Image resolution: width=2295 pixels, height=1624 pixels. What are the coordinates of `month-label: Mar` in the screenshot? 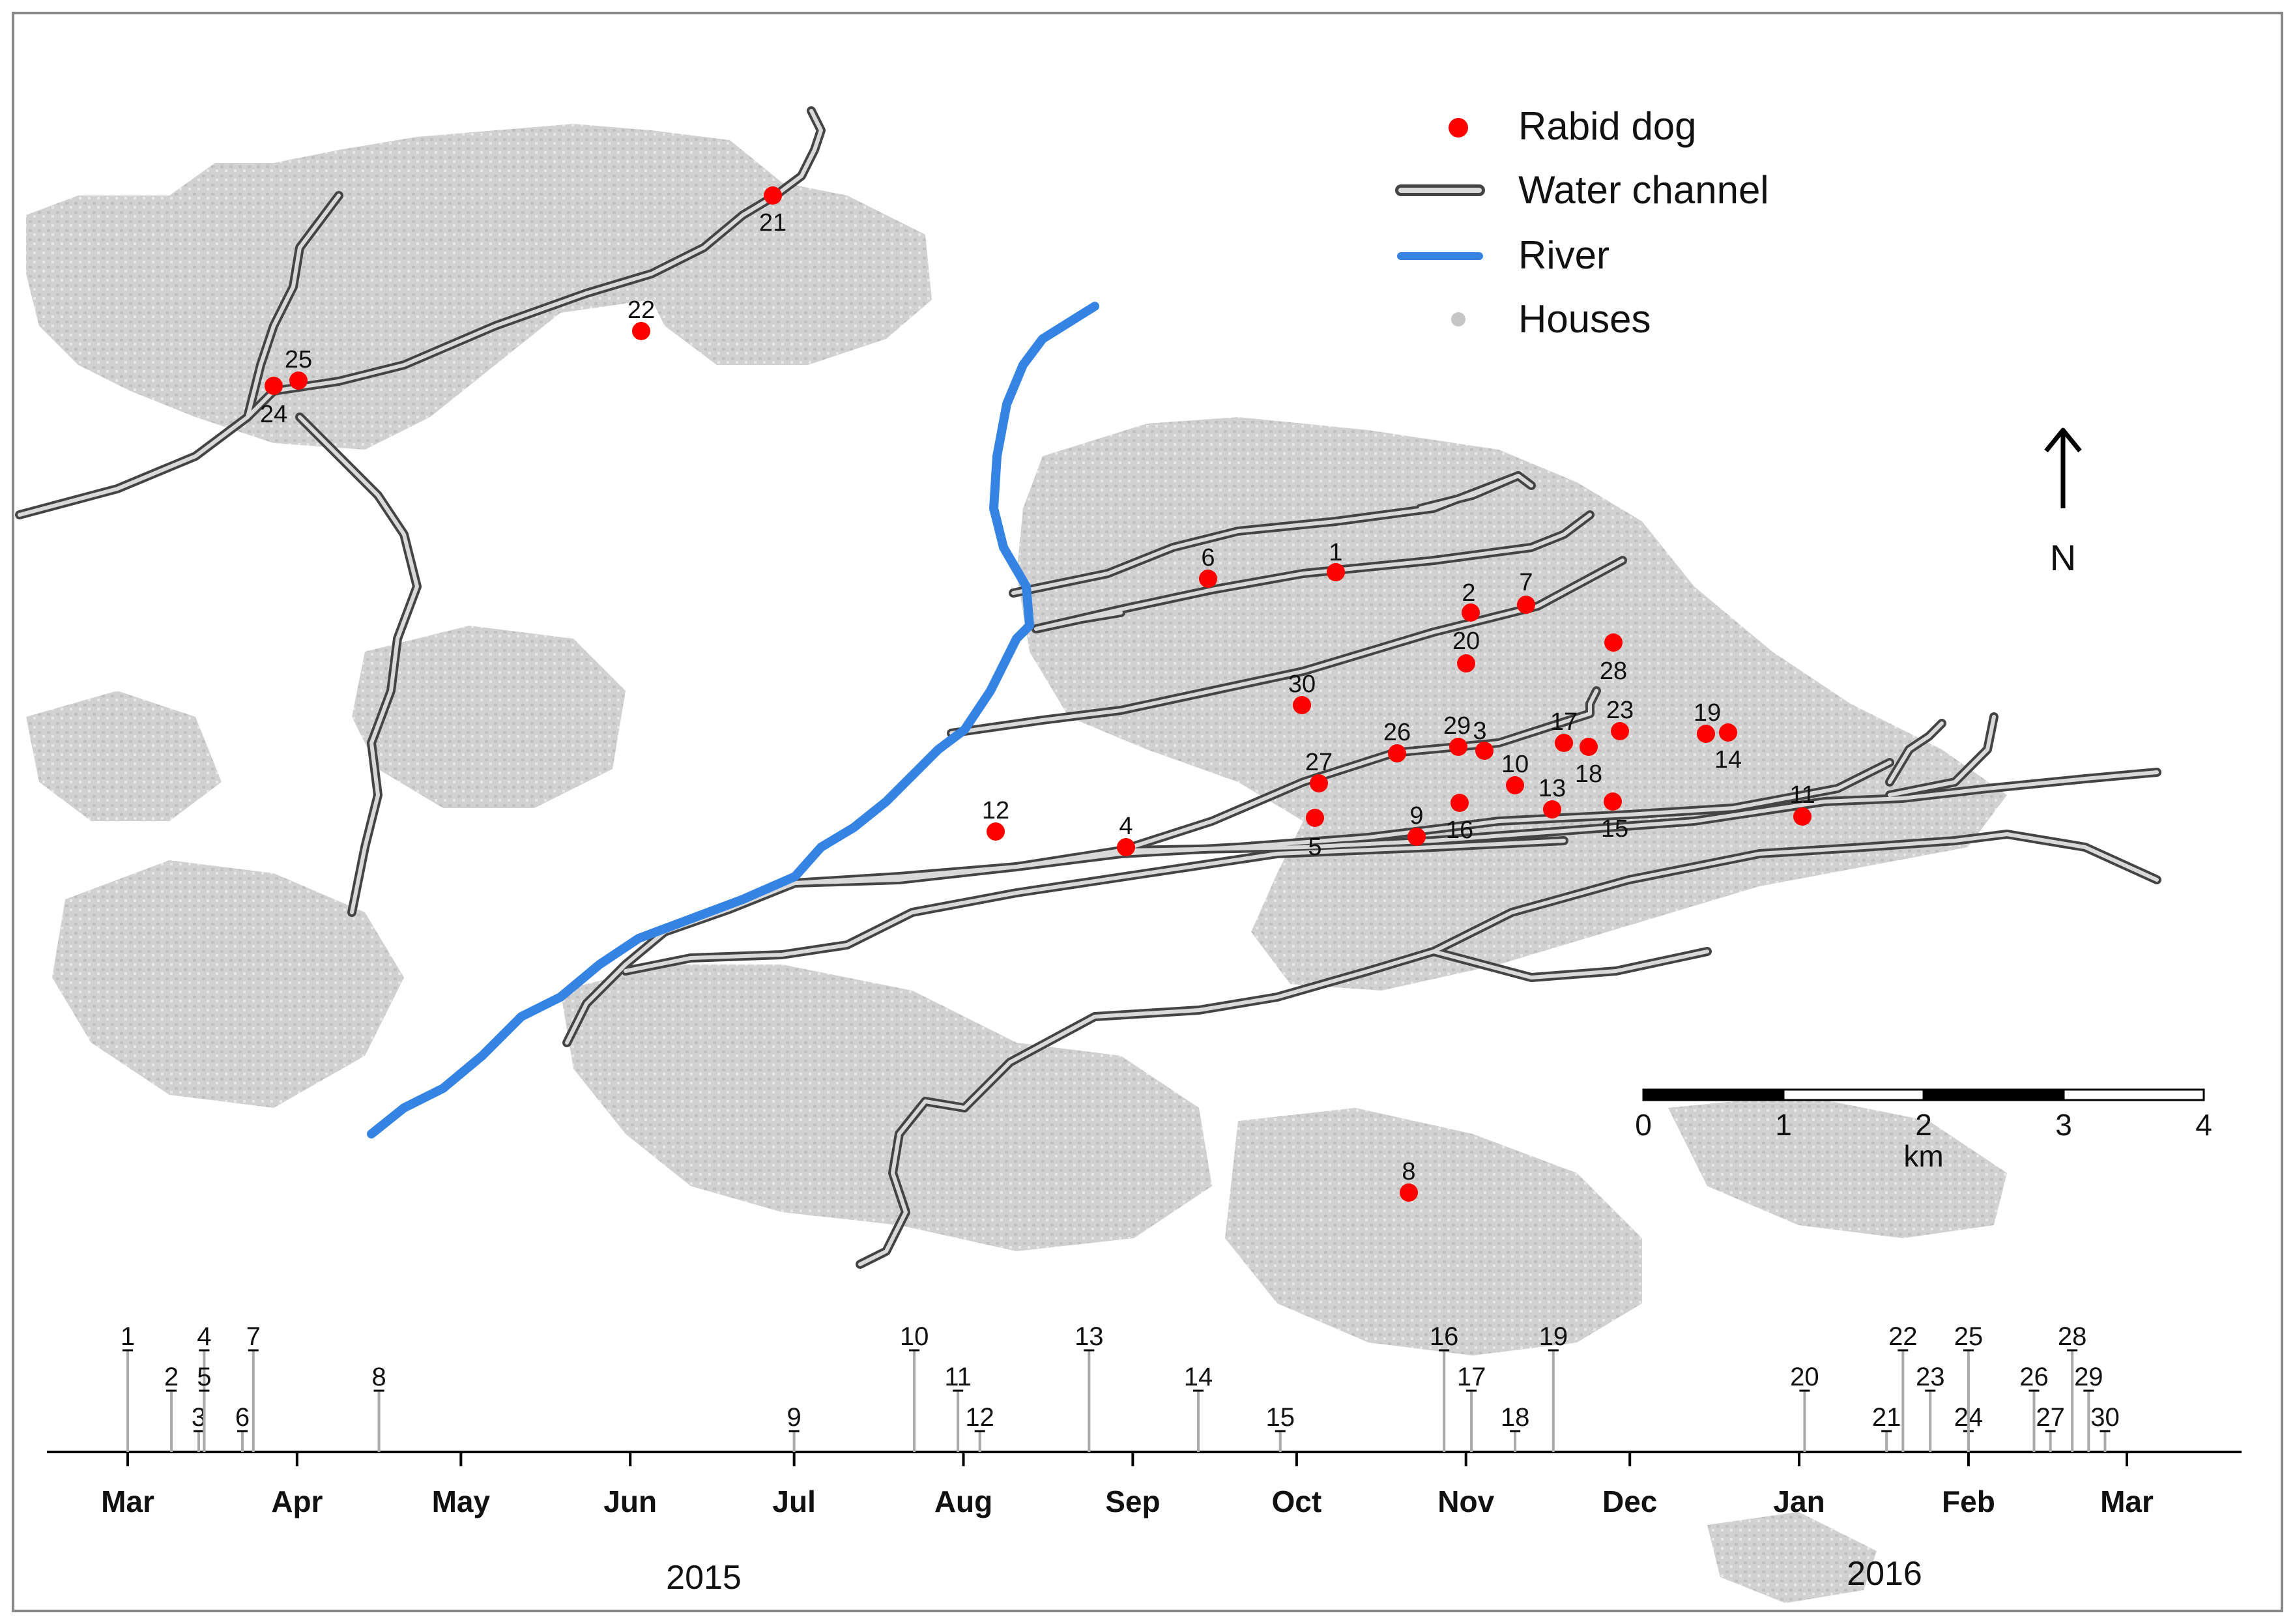 It's located at (2127, 1502).